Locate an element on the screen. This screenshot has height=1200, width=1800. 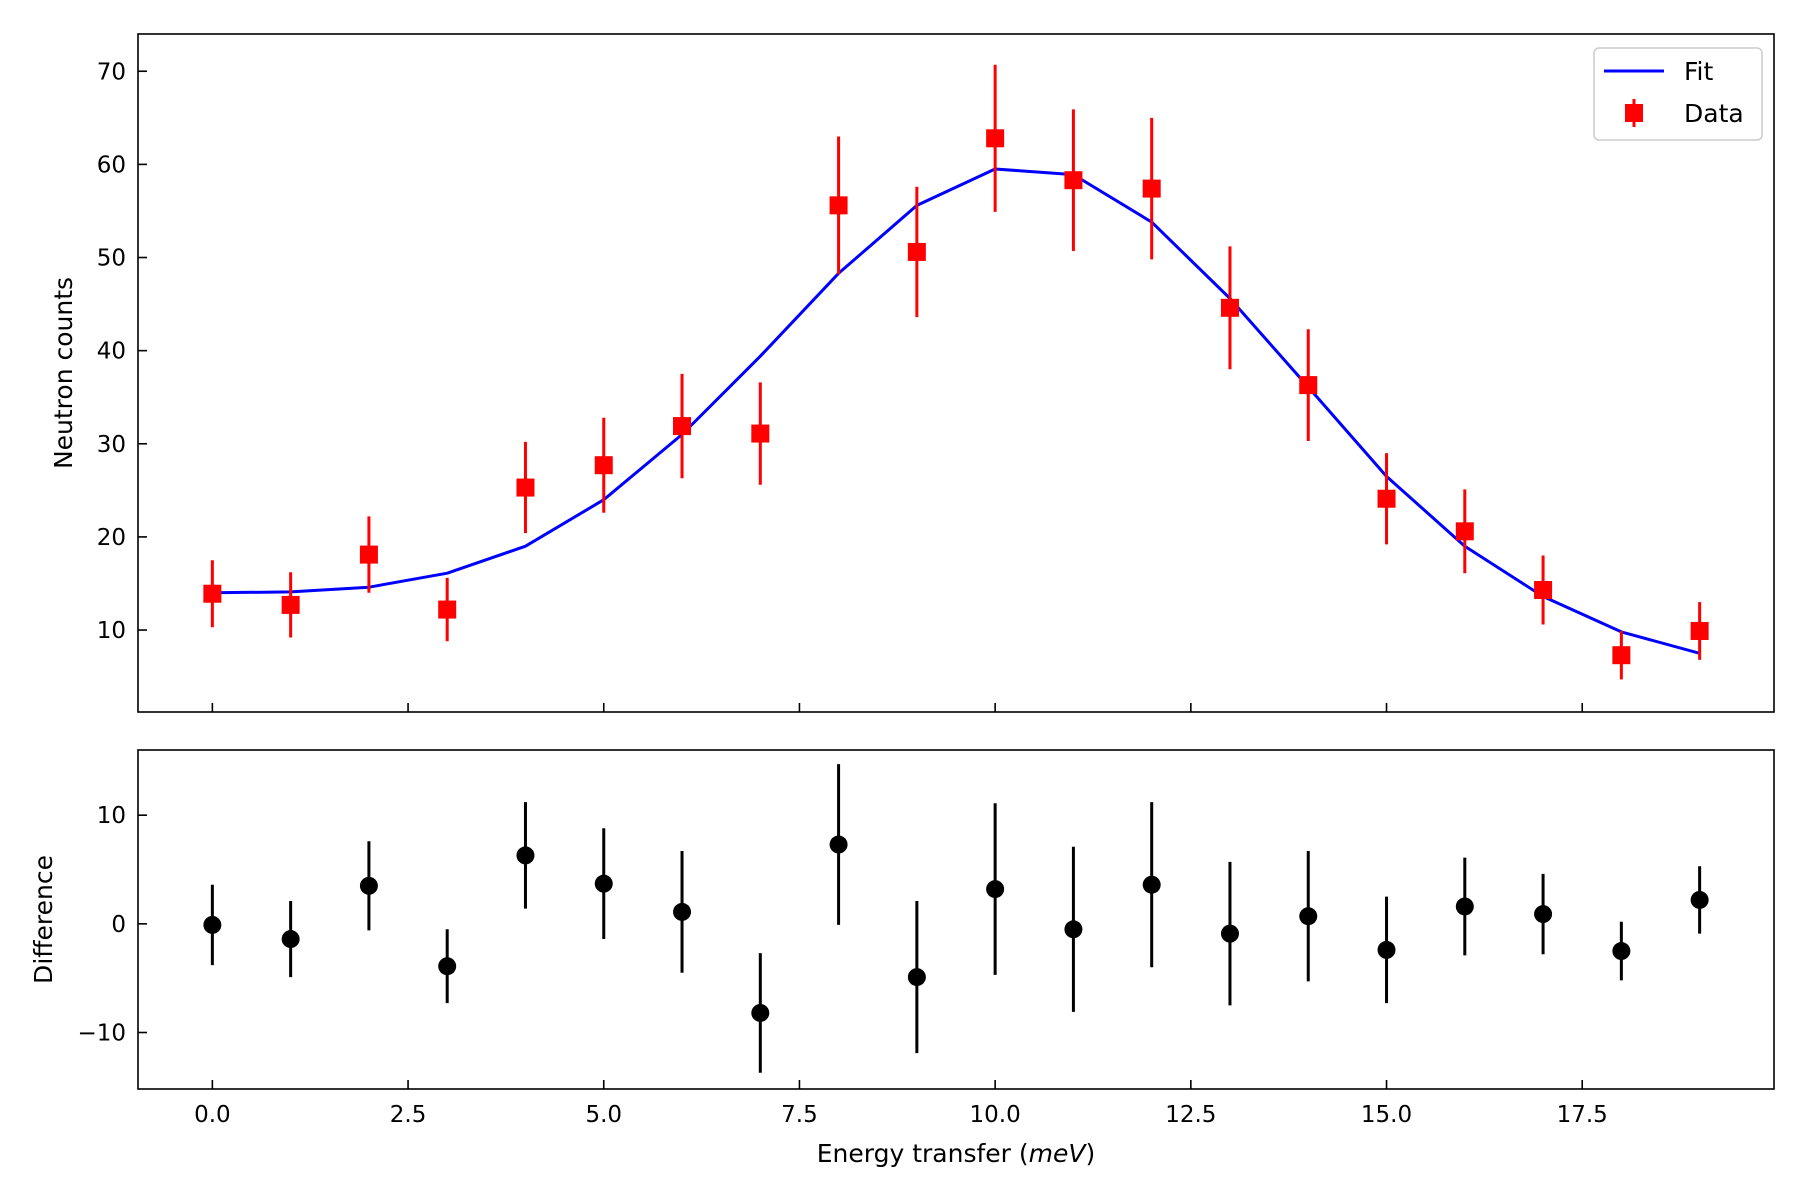
x-axis-label-prefix: Energy transfer ( is located at coordinates (923, 1153).